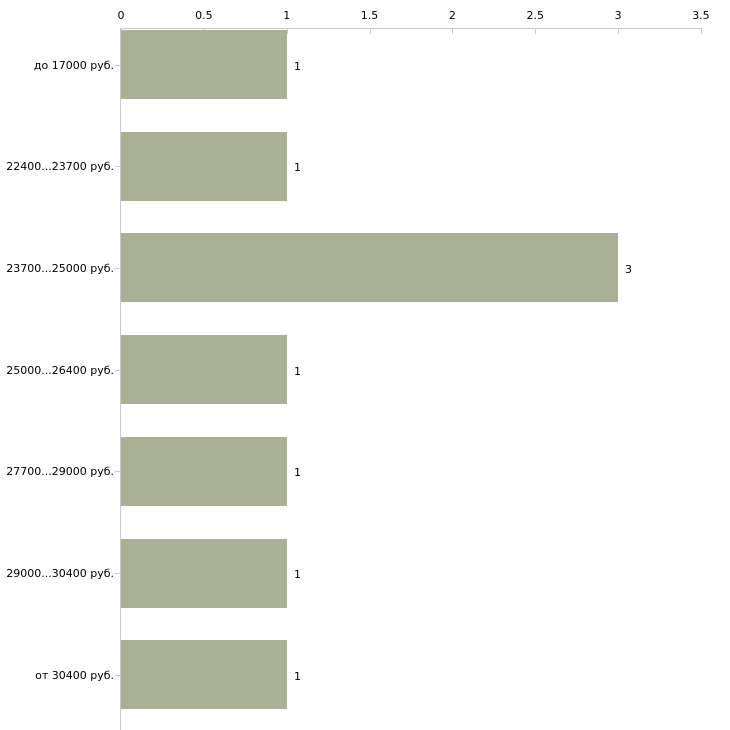  Describe the element at coordinates (628, 269) in the screenshot. I see `value-label: 3` at that location.